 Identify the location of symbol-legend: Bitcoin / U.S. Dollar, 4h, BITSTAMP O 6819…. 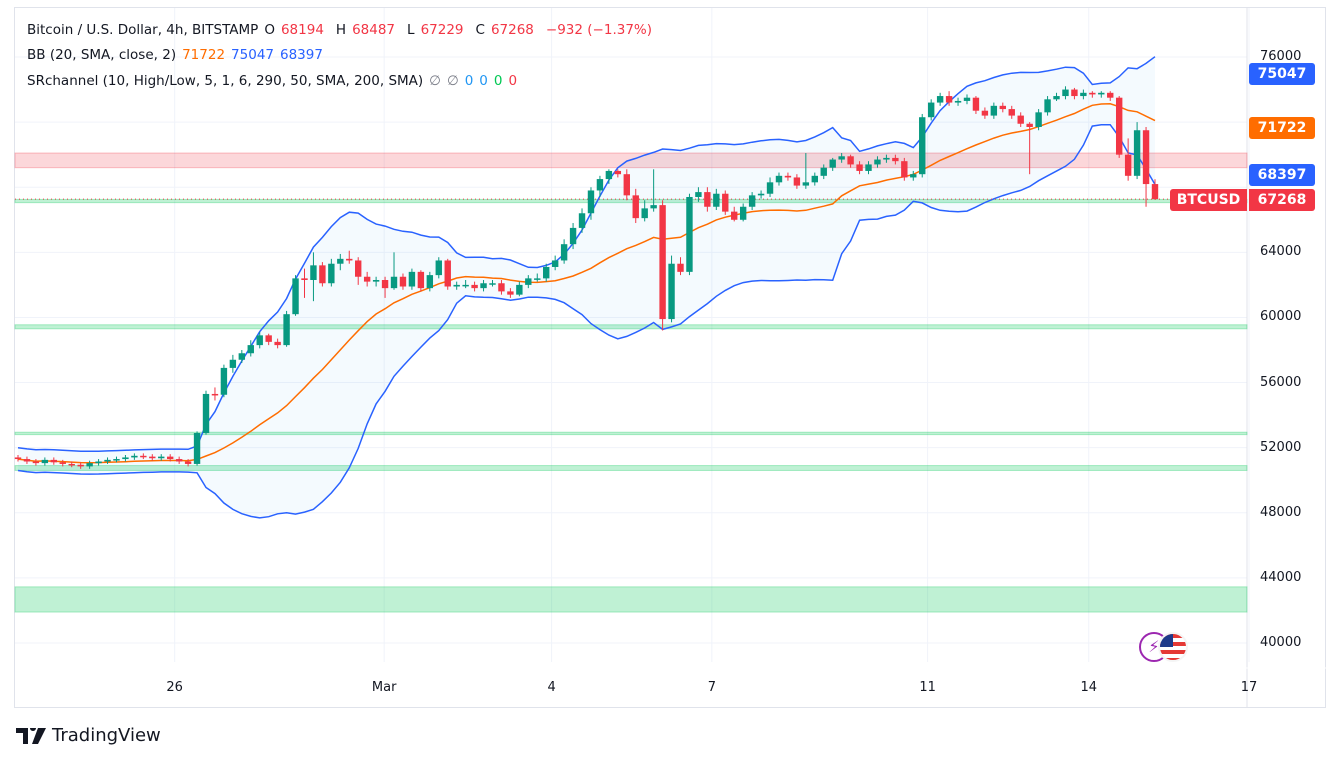
(342, 30).